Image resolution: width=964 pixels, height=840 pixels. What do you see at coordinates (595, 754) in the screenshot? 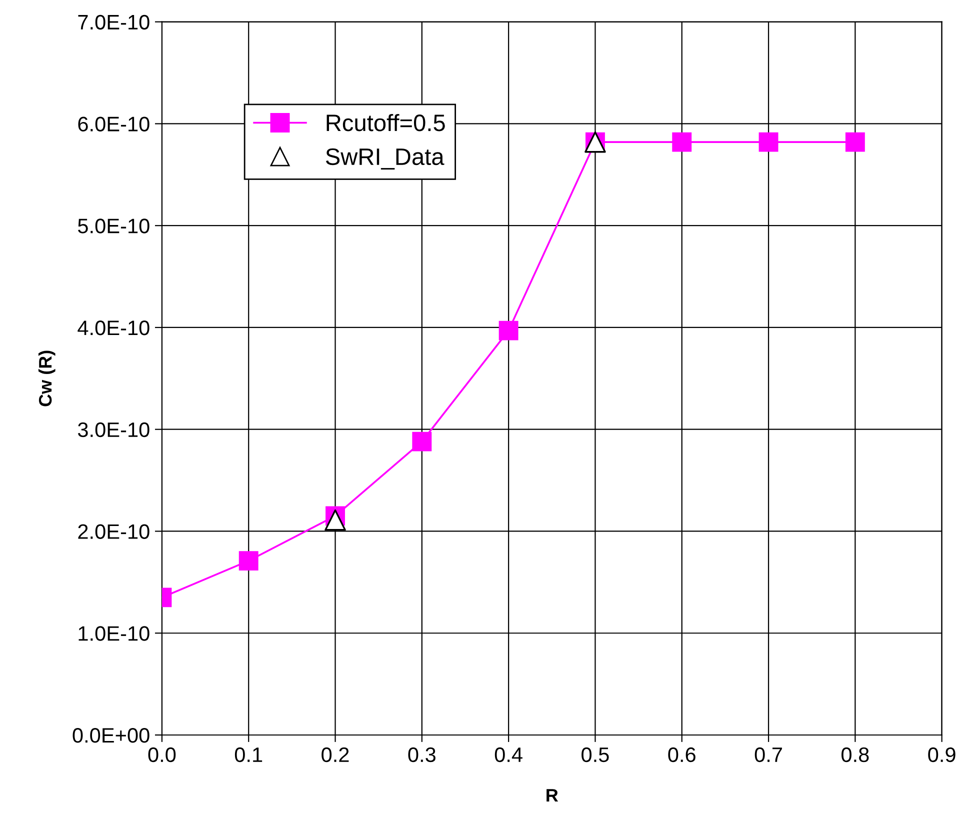
I see `x-tick-label: 0.5` at bounding box center [595, 754].